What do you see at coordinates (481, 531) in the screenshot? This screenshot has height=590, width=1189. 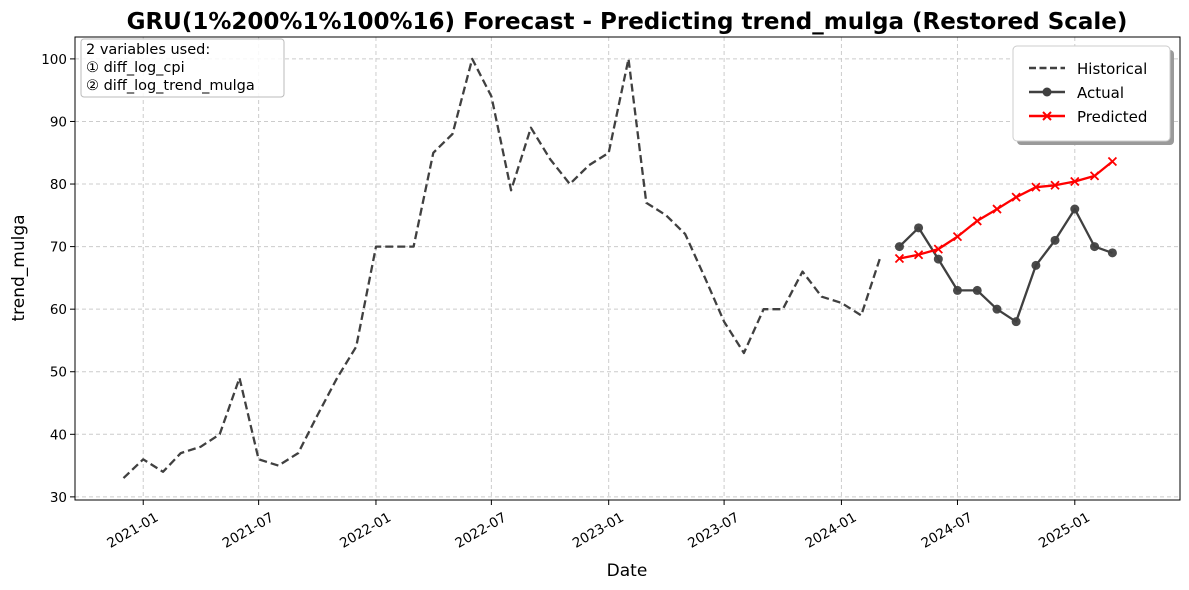 I see `x-tick-label: 2022-07` at bounding box center [481, 531].